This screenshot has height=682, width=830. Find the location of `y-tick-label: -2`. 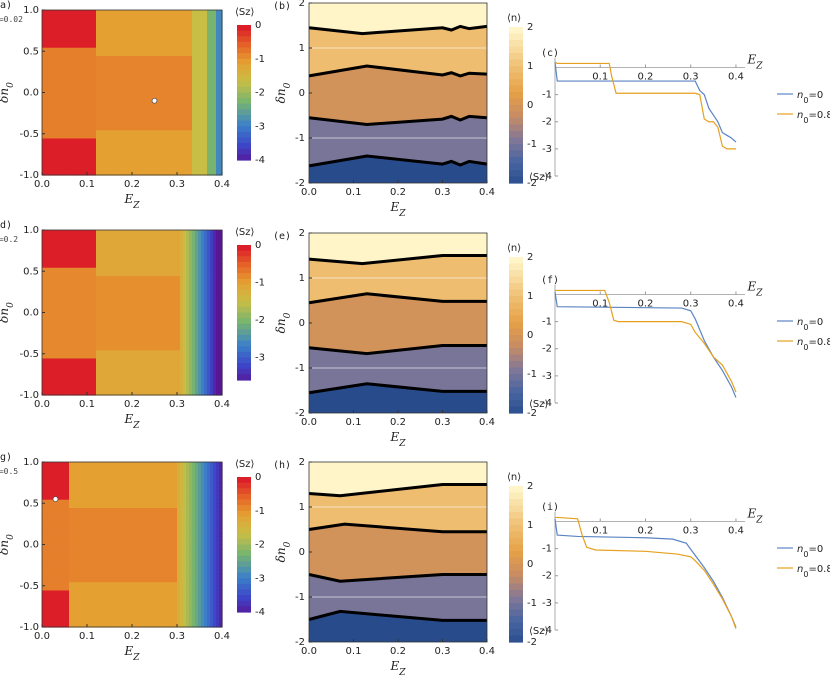

y-tick-label: -2 is located at coordinates (300, 183).